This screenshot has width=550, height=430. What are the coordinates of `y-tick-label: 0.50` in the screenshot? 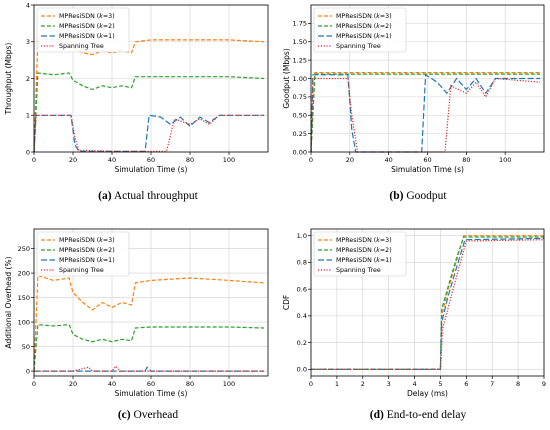 It's located at (300, 116).